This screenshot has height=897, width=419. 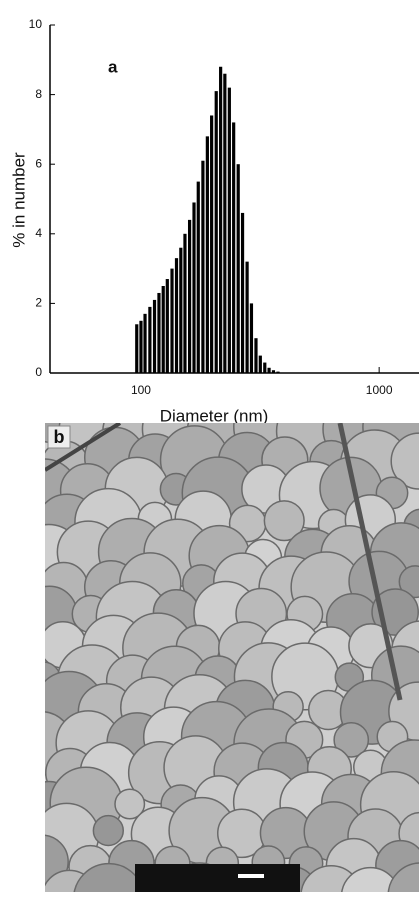 I want to click on x-tick-label: 1000, so click(x=379, y=390).